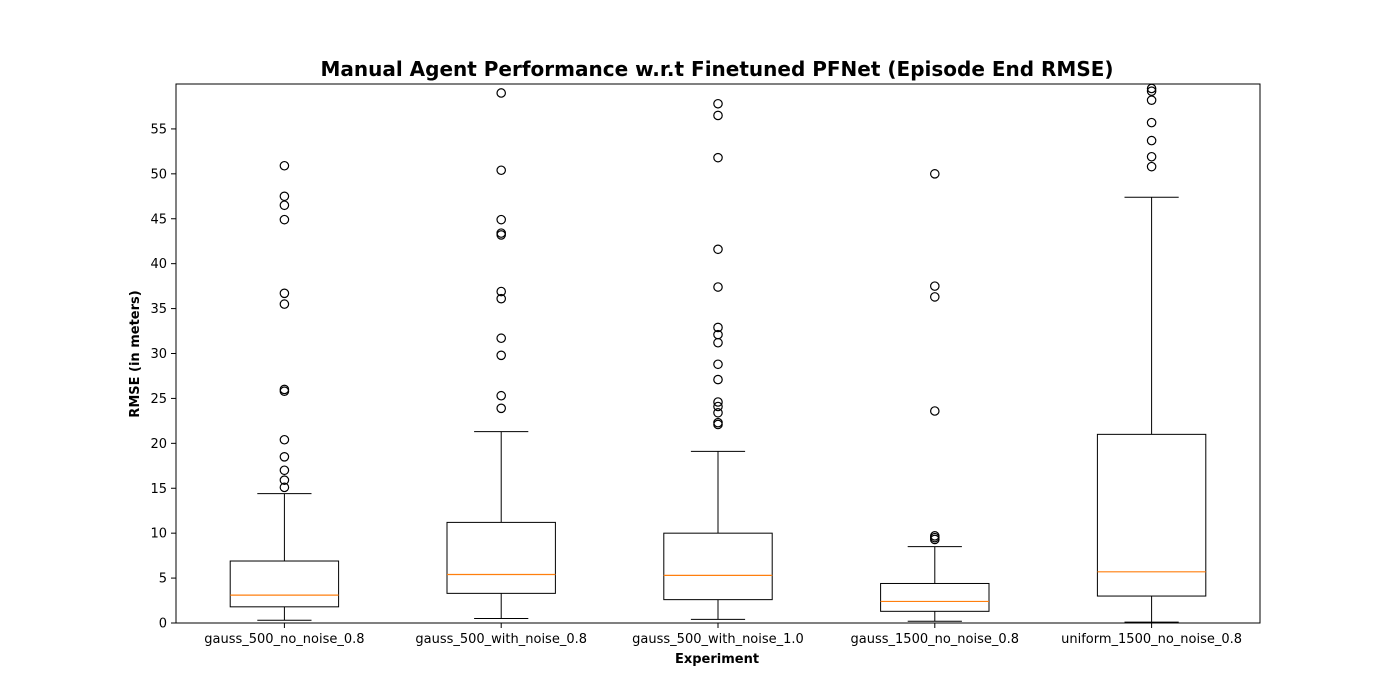 The width and height of the screenshot is (1400, 700). What do you see at coordinates (135, 353) in the screenshot?
I see `y-axis-label: RMSE (in meters)` at bounding box center [135, 353].